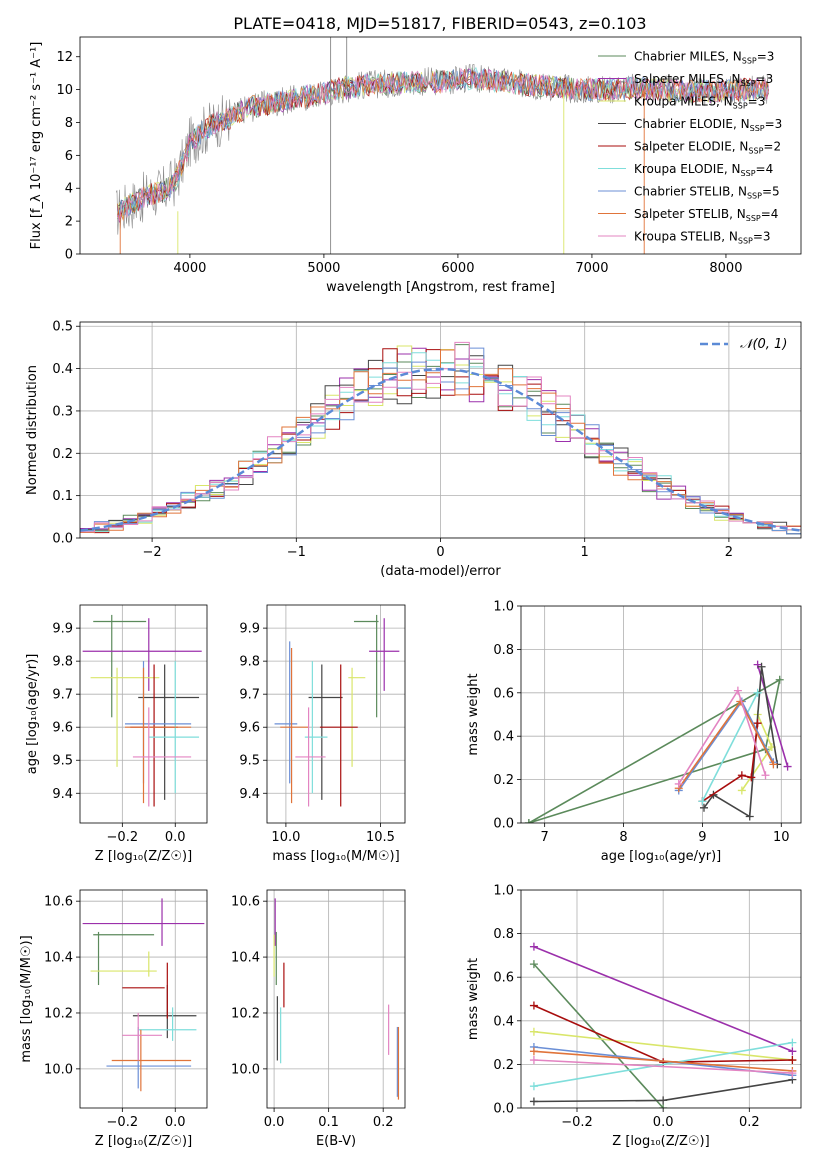 This screenshot has height=1170, width=819. I want to click on mass_vs_Z-plot-area, so click(143, 999).